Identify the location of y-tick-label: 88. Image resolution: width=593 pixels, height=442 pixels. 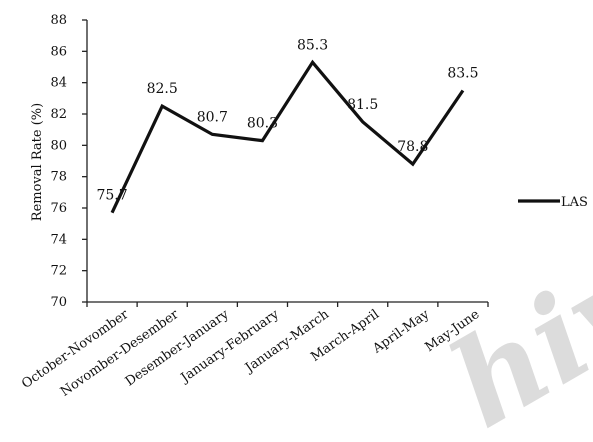
(58, 20).